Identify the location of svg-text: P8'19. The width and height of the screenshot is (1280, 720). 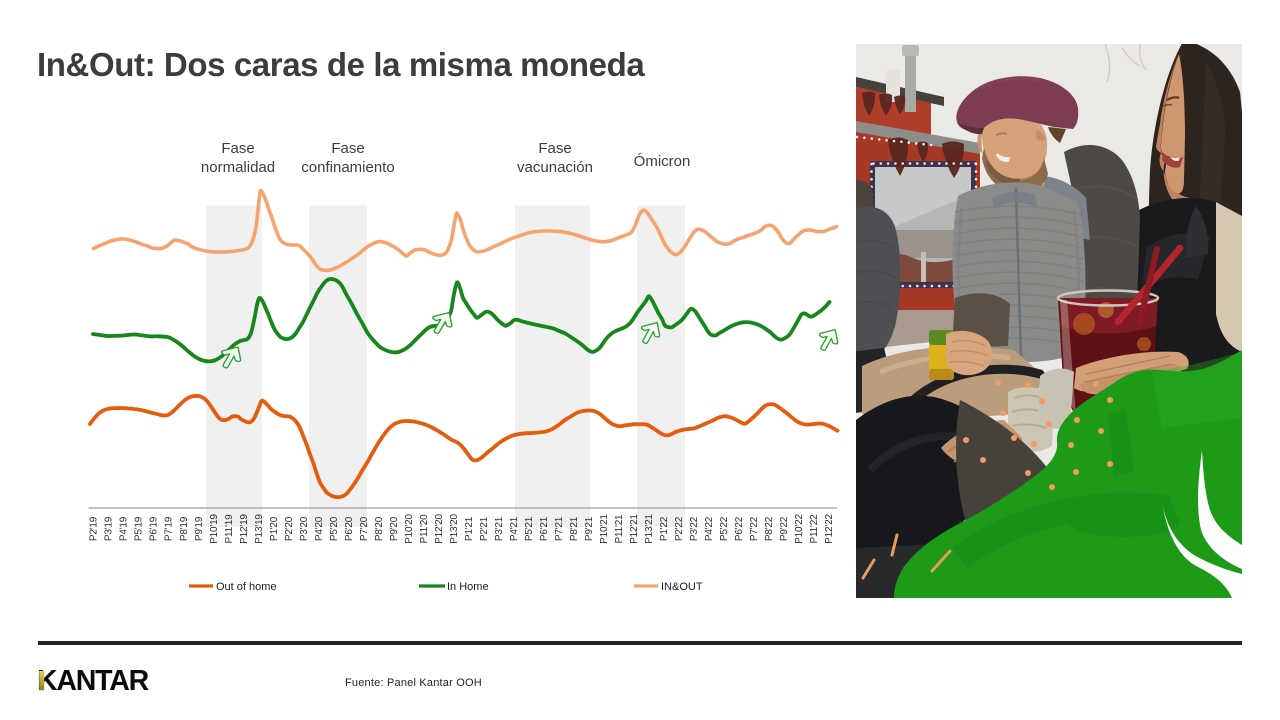
(184, 528).